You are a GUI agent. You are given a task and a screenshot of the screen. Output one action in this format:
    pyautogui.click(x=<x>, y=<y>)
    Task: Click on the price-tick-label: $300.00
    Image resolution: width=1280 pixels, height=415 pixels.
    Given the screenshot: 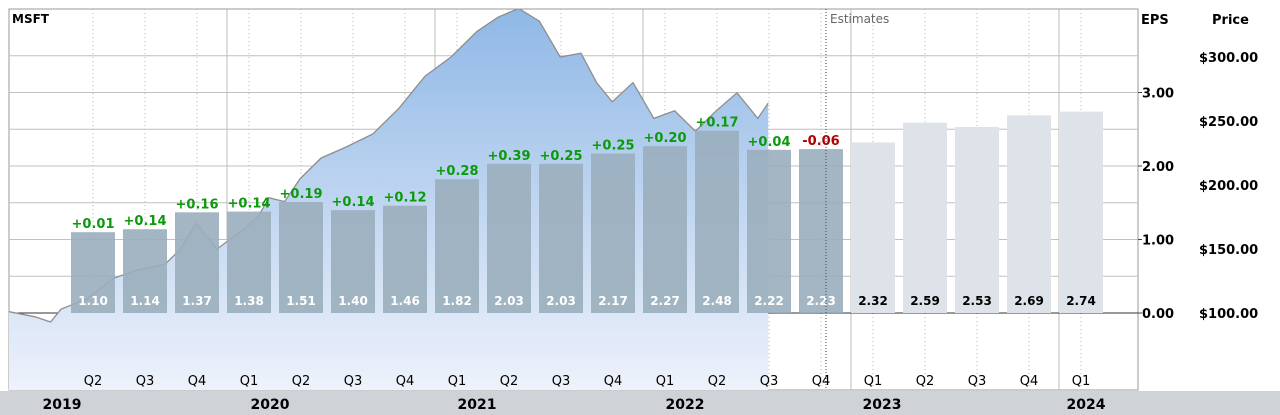 What is the action you would take?
    pyautogui.click(x=1228, y=58)
    